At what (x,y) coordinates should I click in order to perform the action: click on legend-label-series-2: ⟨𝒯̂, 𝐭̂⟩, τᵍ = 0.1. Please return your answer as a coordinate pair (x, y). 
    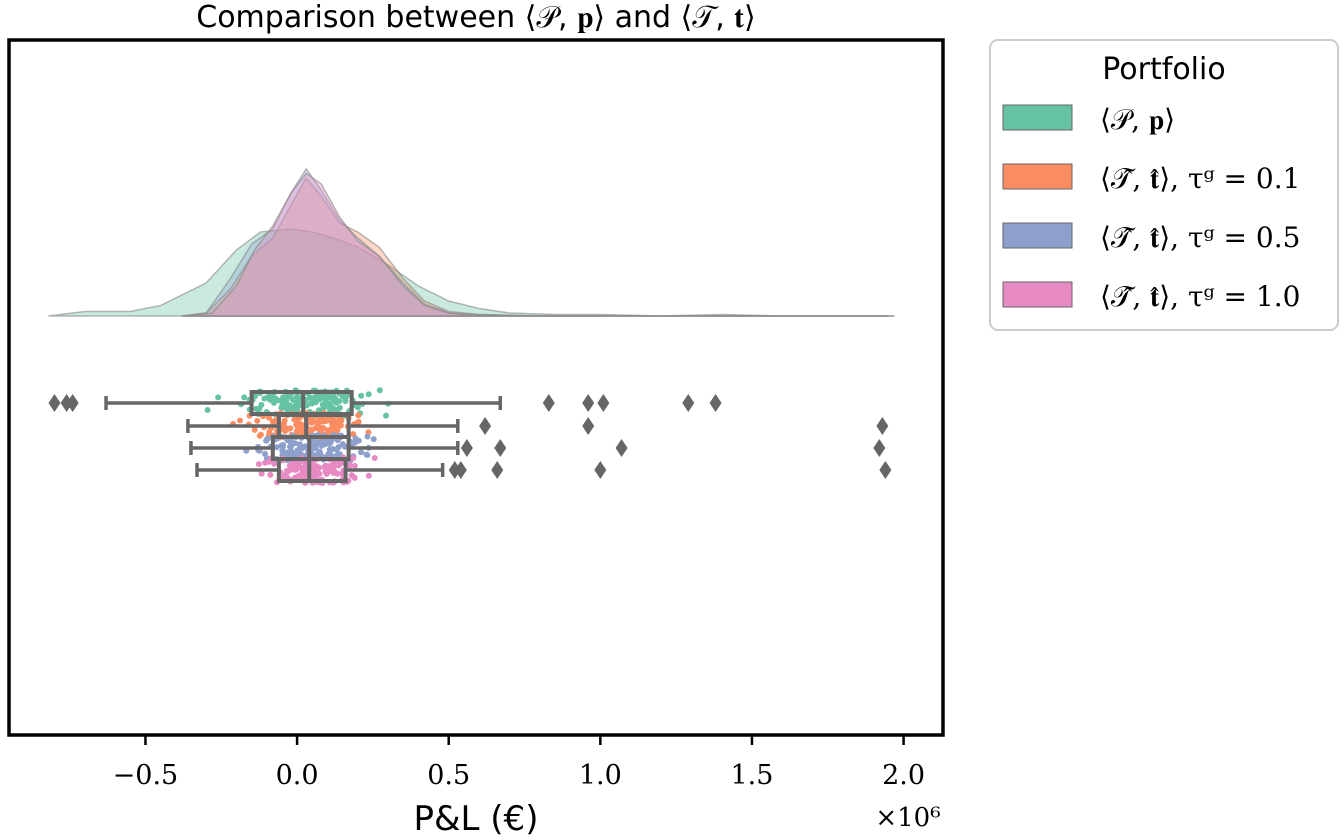
    Looking at the image, I should click on (1200, 178).